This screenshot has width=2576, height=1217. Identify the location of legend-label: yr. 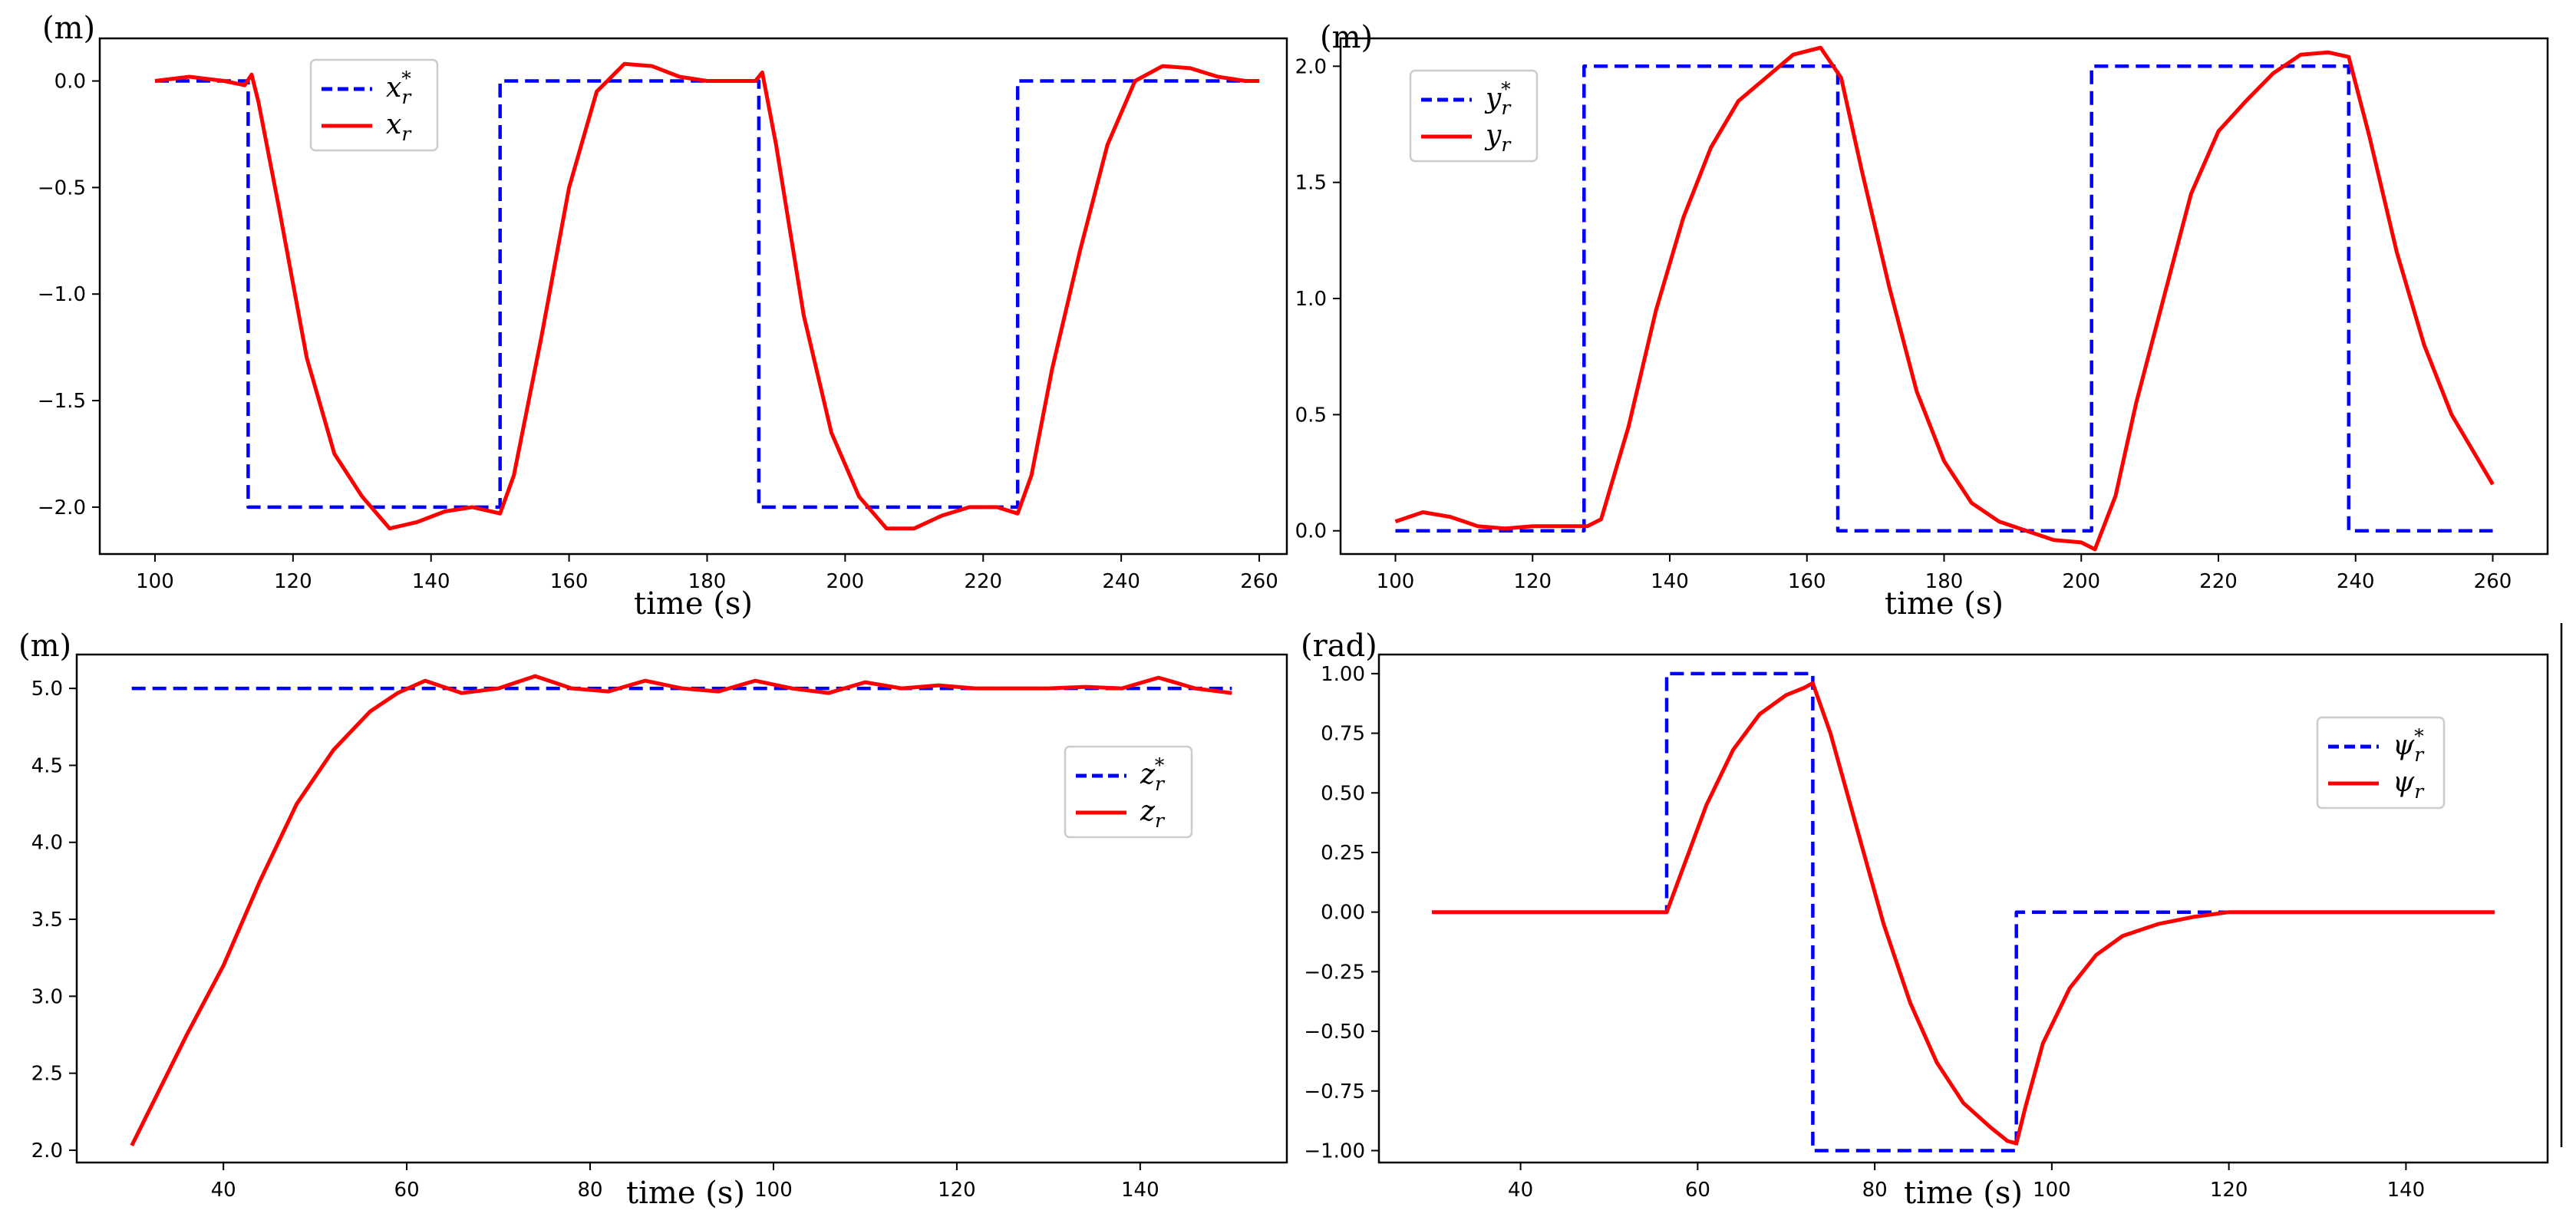
(1498, 138).